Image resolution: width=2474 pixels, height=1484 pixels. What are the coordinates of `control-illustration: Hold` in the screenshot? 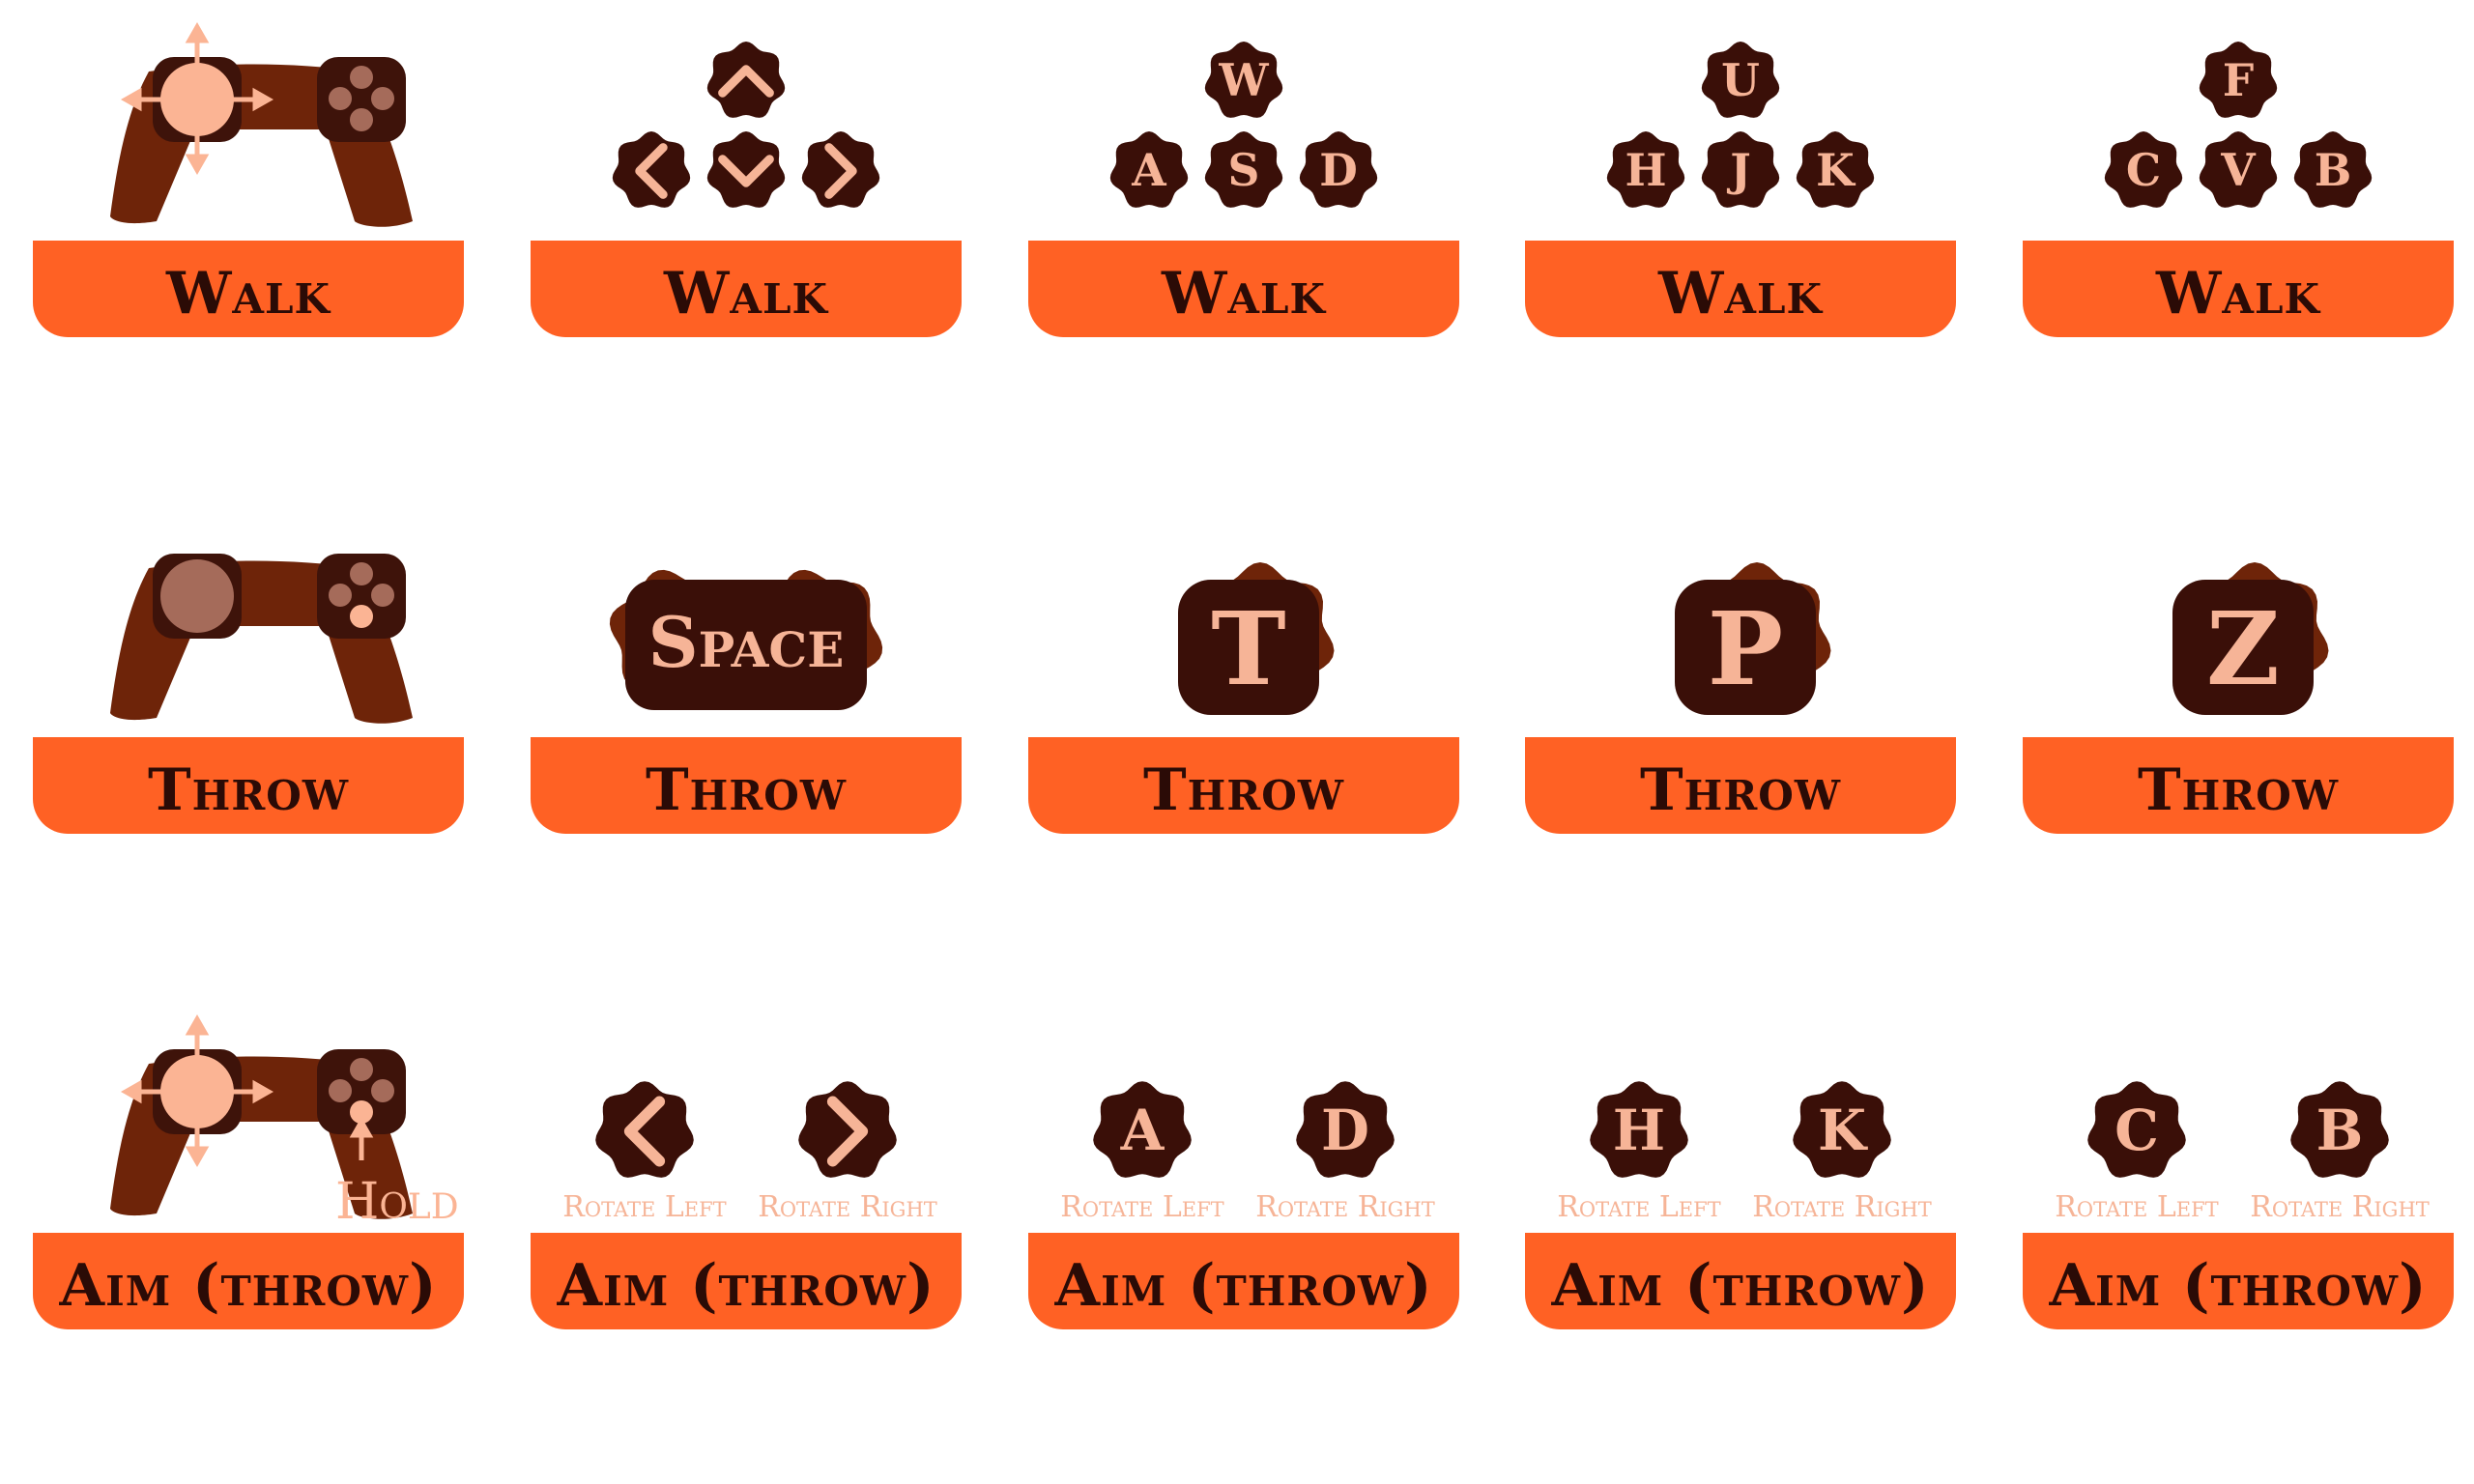 It's located at (285, 1122).